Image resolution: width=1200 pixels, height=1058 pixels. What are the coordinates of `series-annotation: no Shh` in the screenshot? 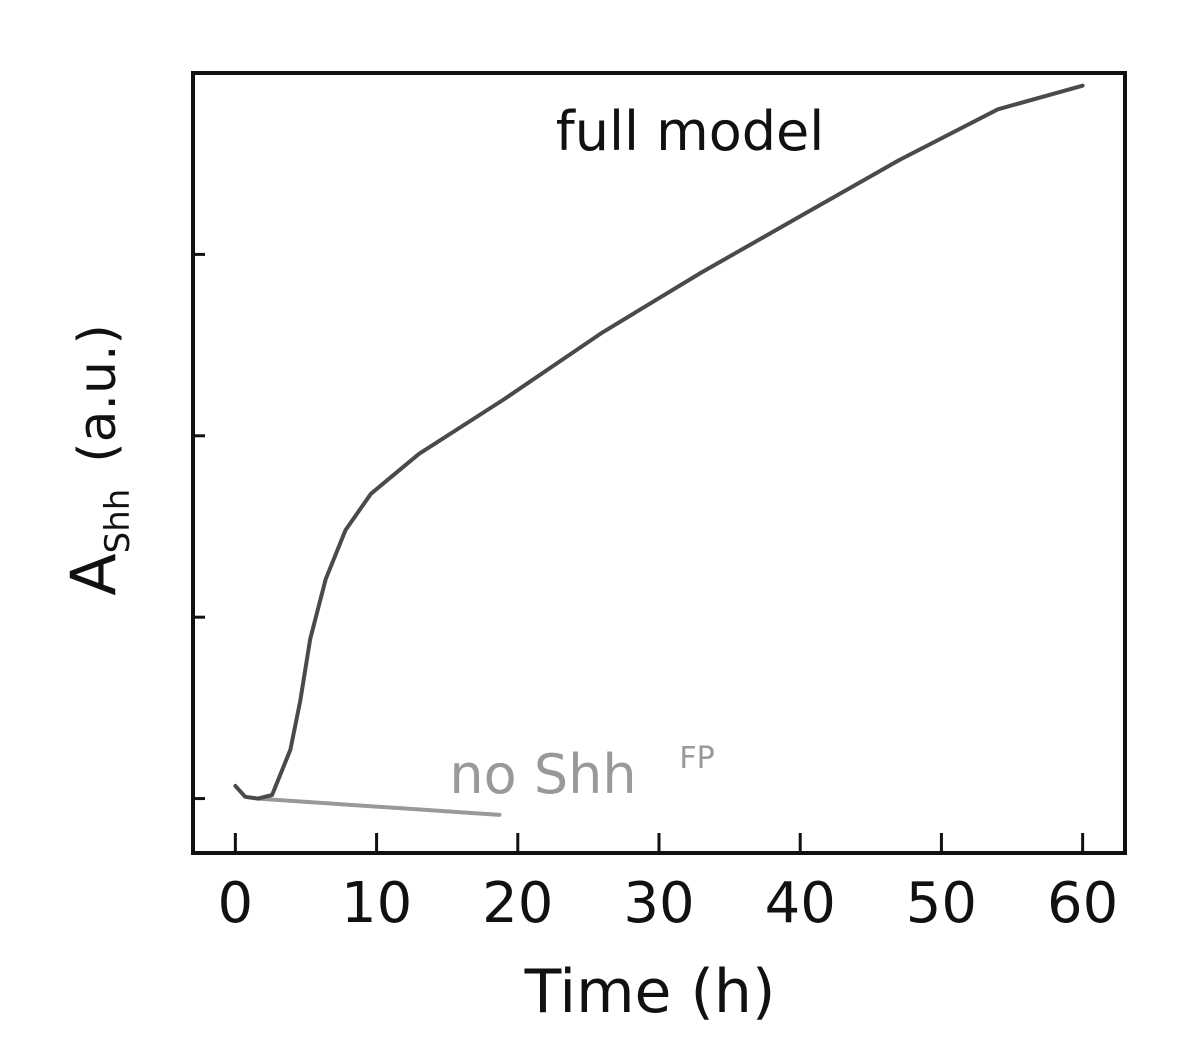 It's located at (542, 774).